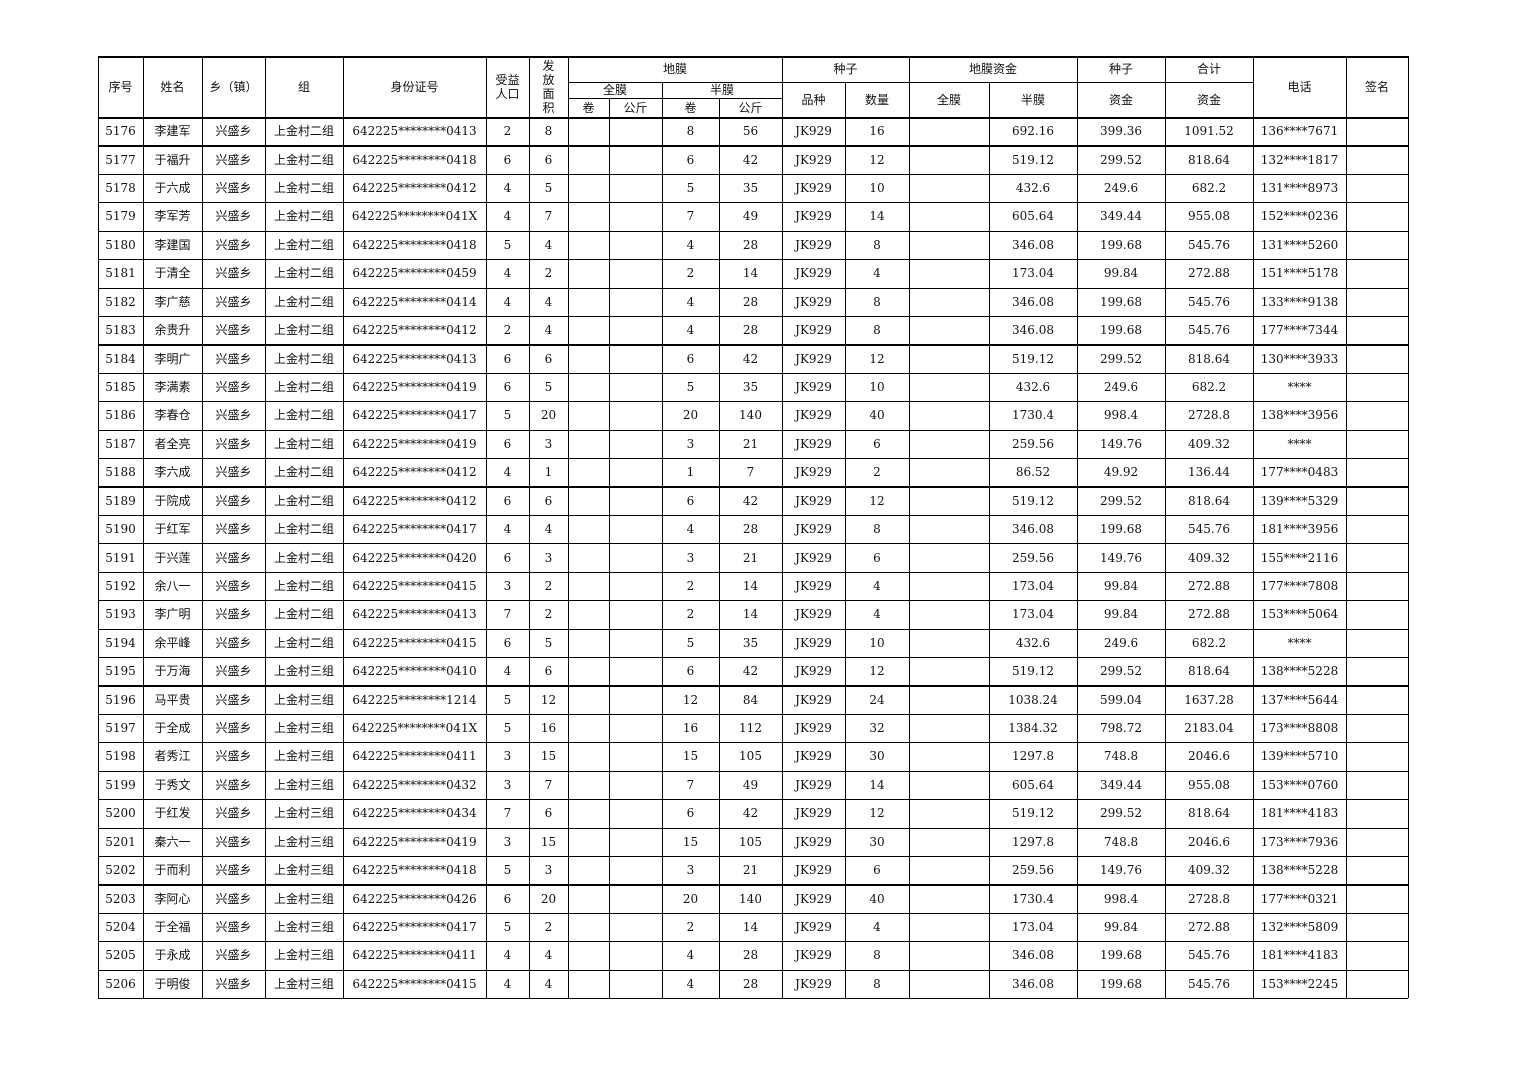  I want to click on table-cell: 5192, so click(120, 585).